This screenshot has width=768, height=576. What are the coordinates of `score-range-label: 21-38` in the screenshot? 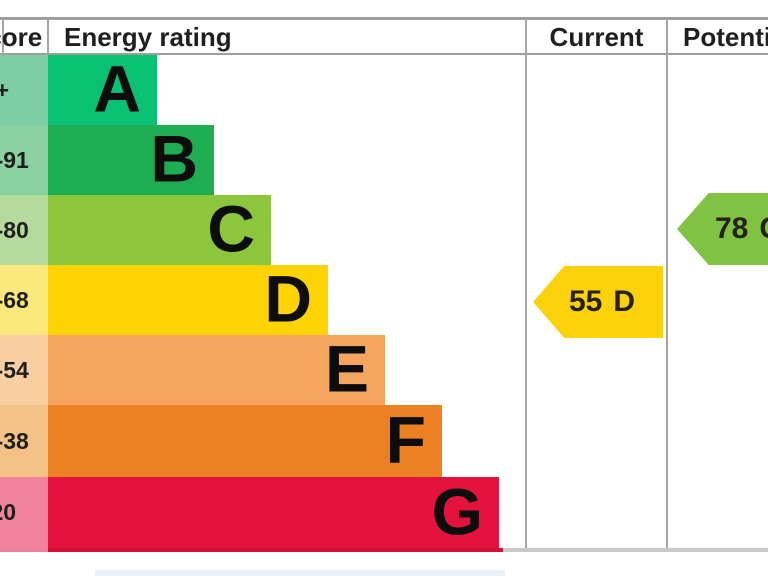 It's located at (14, 440).